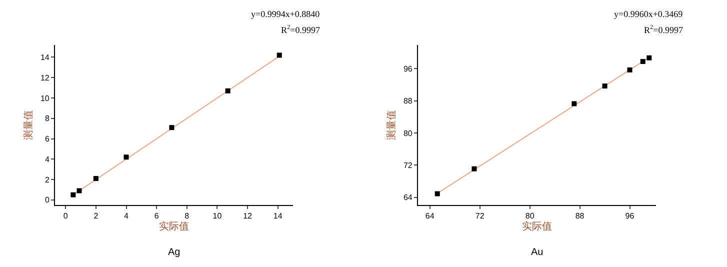 The width and height of the screenshot is (727, 267). What do you see at coordinates (278, 216) in the screenshot?
I see `x-tick-label: 14` at bounding box center [278, 216].